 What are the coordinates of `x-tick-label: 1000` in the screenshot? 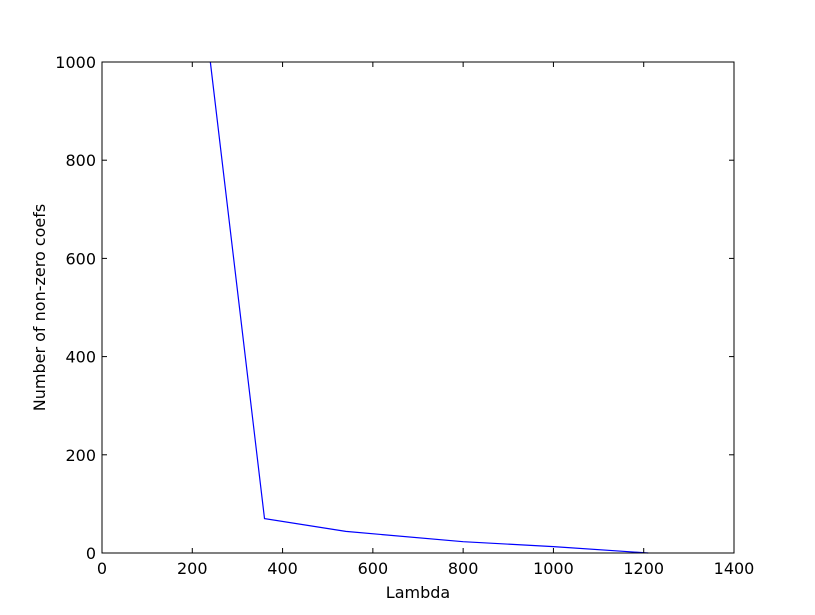 It's located at (553, 568).